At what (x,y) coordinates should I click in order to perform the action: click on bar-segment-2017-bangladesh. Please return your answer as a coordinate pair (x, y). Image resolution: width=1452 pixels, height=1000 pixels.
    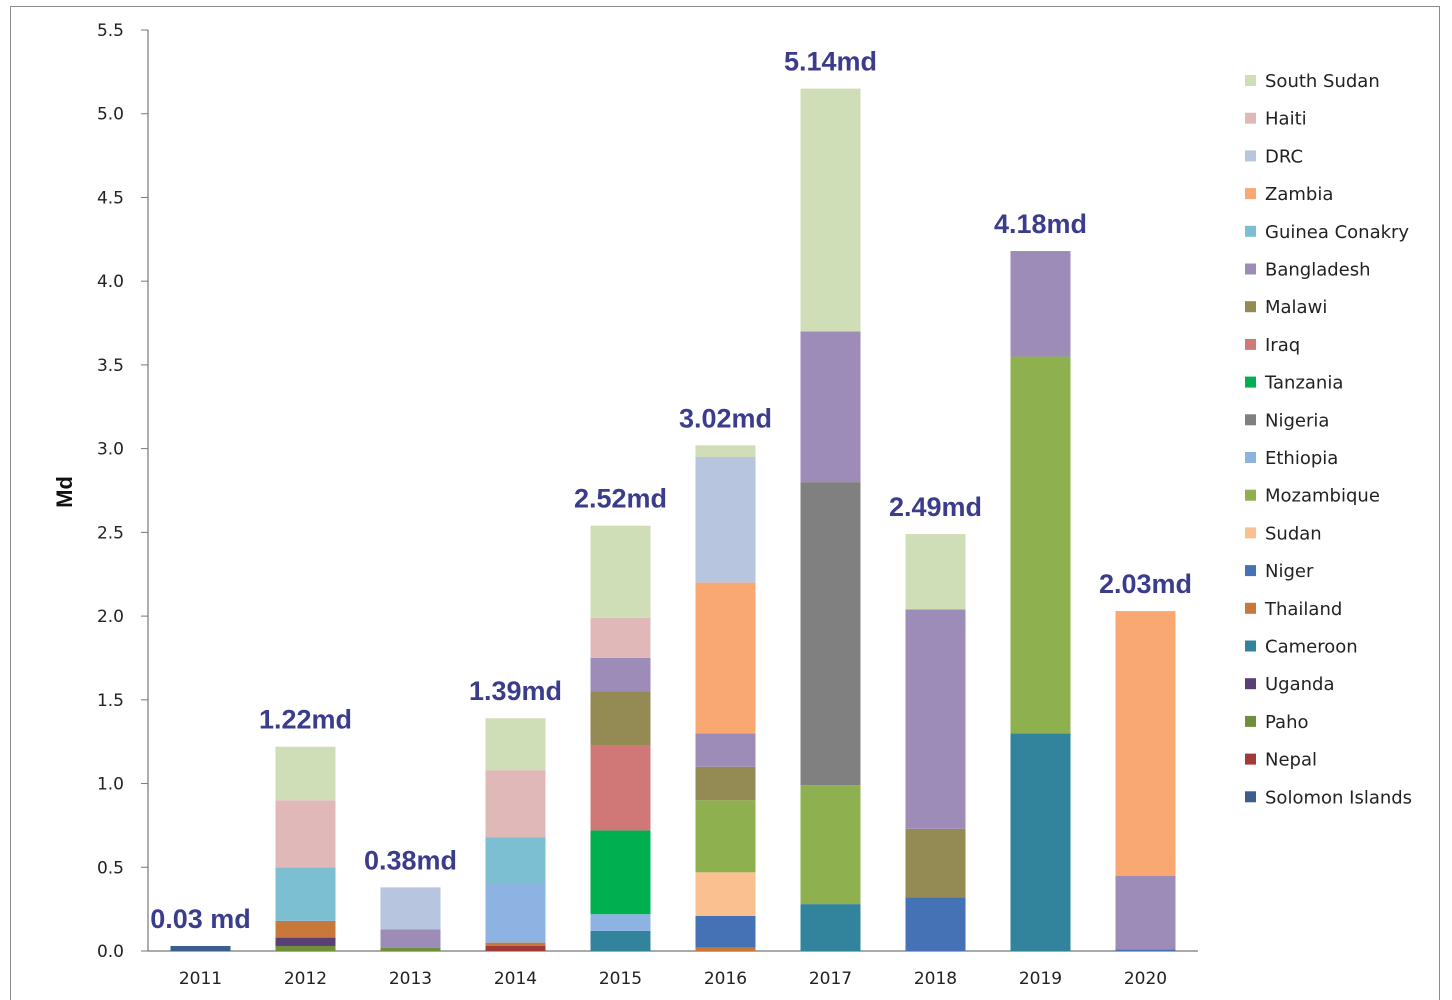
    Looking at the image, I should click on (830, 407).